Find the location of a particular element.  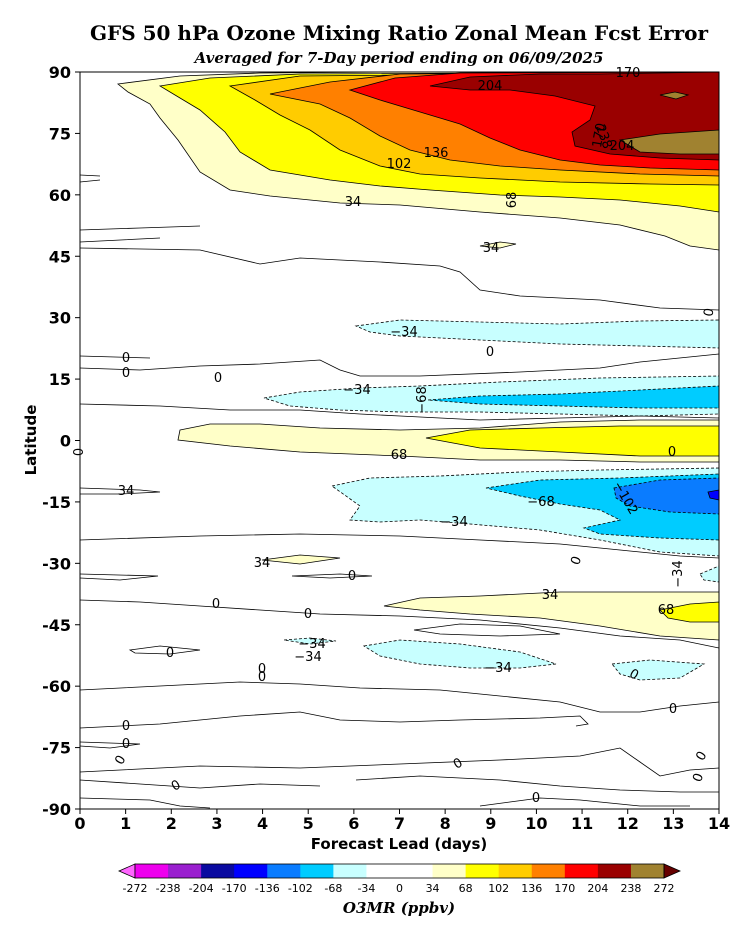

y-tick-label: 75 is located at coordinates (60, 133).